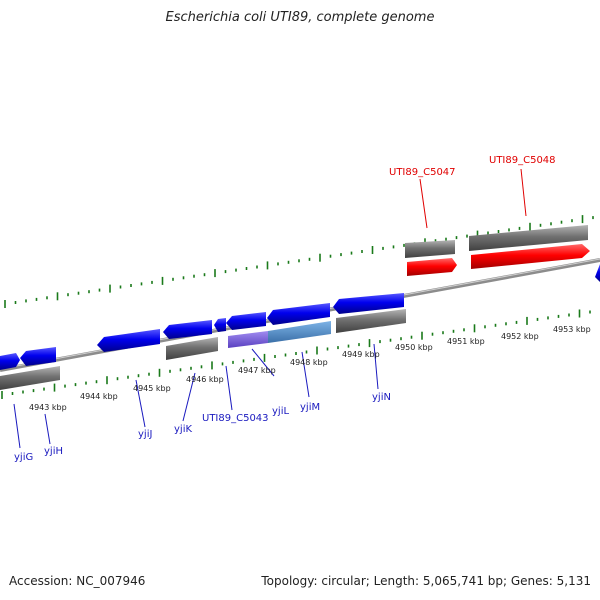  Describe the element at coordinates (298, 314) in the screenshot. I see `gene-arrow-yjiM` at that location.